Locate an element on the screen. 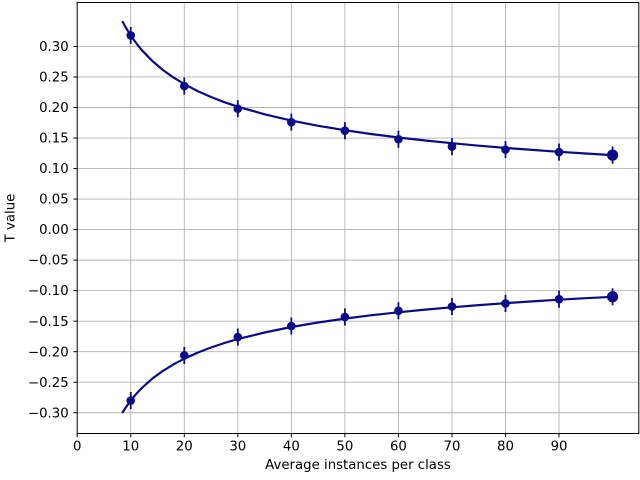 The height and width of the screenshot is (480, 640). y-tick-label: 0.20 is located at coordinates (54, 108).